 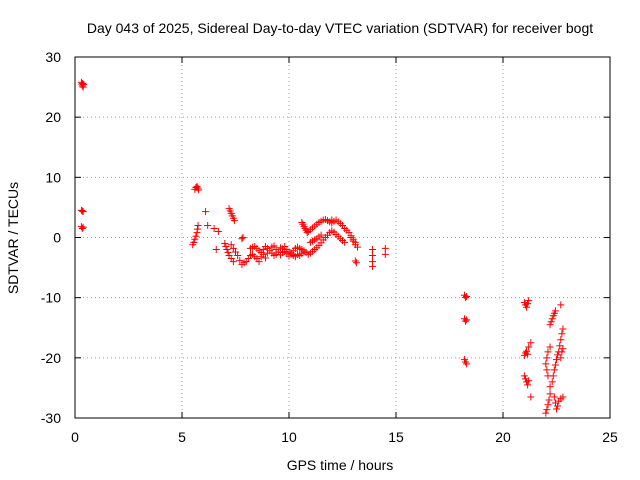 What do you see at coordinates (396, 437) in the screenshot?
I see `x-tick-label: 15` at bounding box center [396, 437].